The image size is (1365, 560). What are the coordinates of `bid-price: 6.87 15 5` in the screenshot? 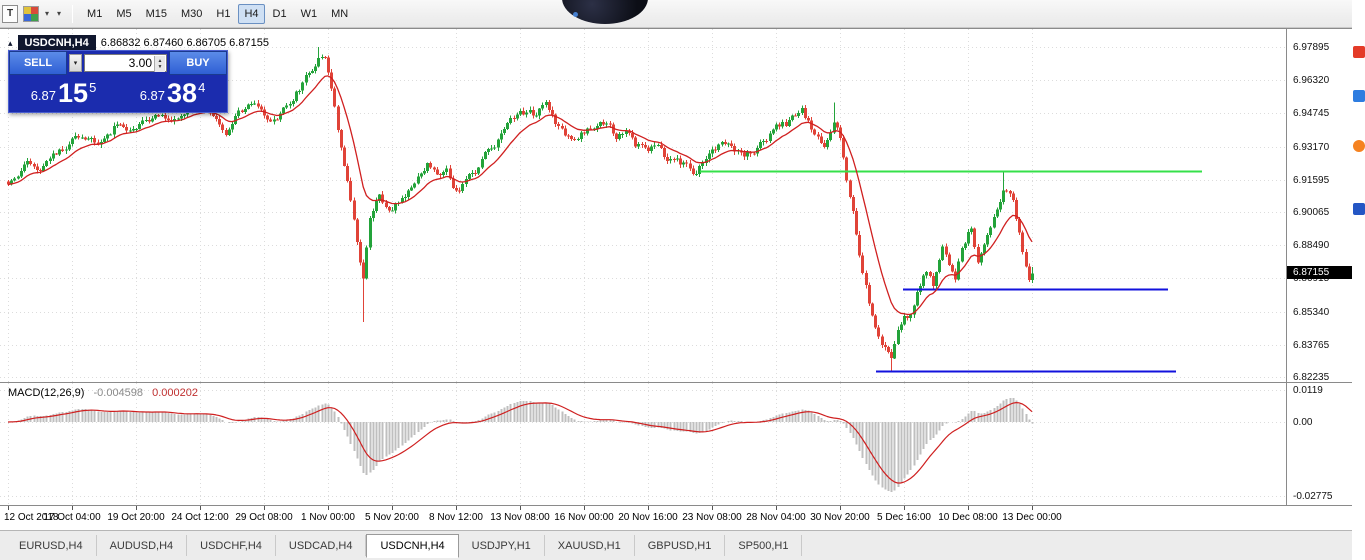 It's located at (63, 93).